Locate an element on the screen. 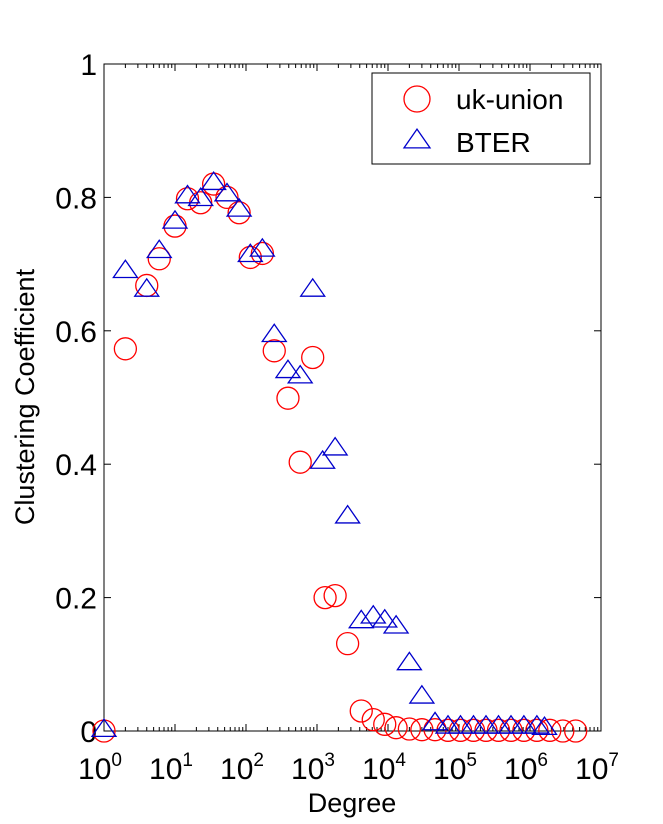 The image size is (663, 824). legend-box is located at coordinates (481, 118).